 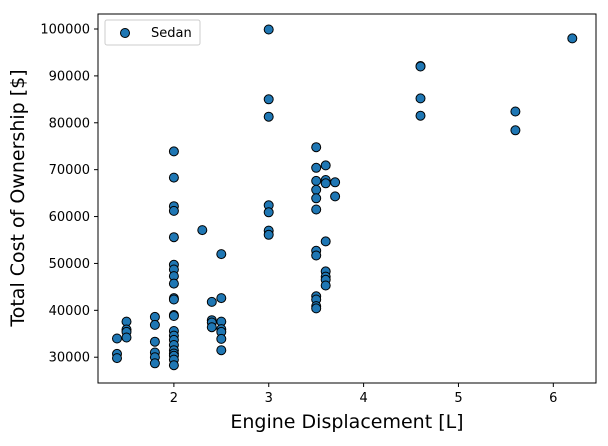 What do you see at coordinates (65, 30) in the screenshot?
I see `y-tick-label: 100000` at bounding box center [65, 30].